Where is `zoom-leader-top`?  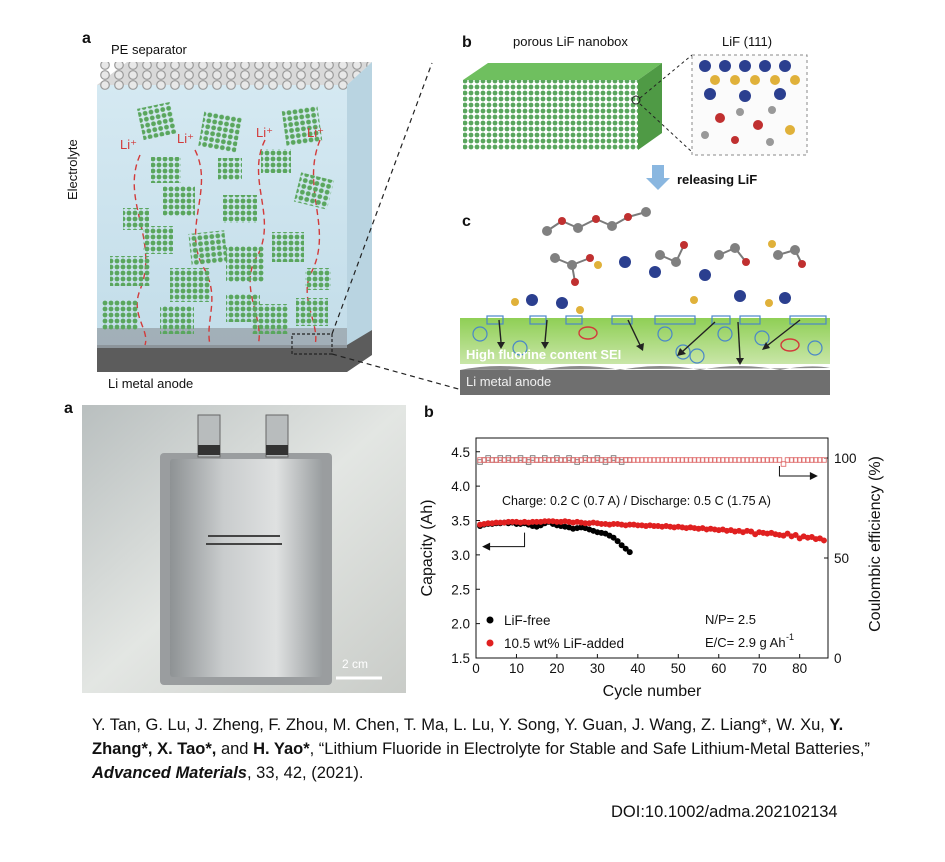 zoom-leader-top is located at coordinates (382, 198).